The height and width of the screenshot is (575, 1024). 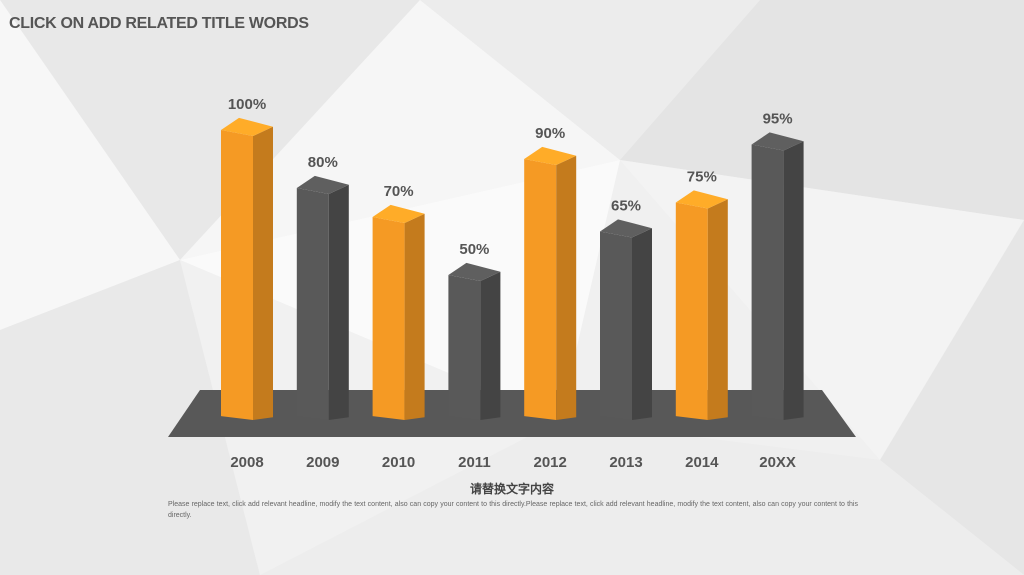 What do you see at coordinates (777, 141) in the screenshot?
I see `bar-top-20XX` at bounding box center [777, 141].